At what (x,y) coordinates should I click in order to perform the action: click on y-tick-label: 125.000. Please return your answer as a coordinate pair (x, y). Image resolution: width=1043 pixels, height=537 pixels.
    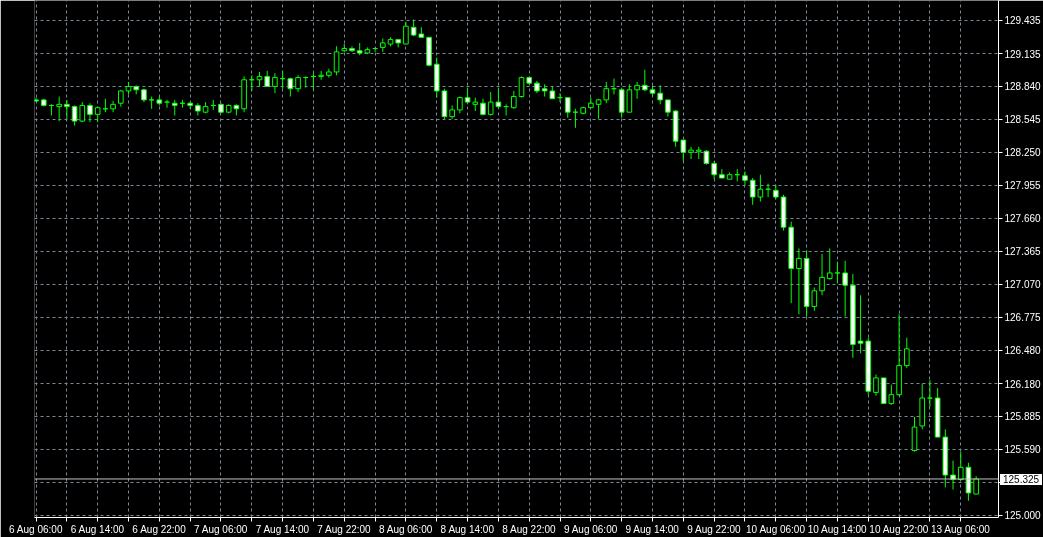
    Looking at the image, I should click on (1023, 516).